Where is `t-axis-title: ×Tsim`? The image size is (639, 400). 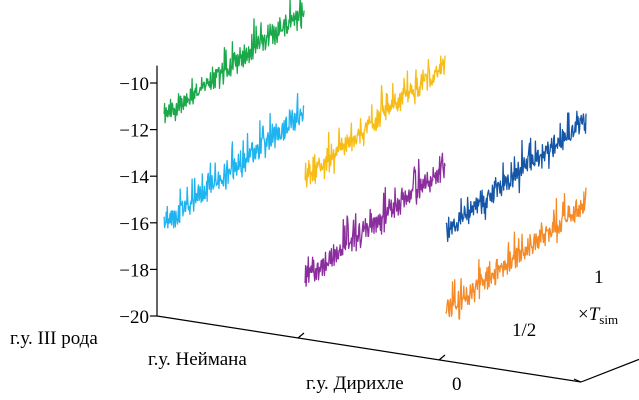 t-axis-title: ×Tsim is located at coordinates (598, 315).